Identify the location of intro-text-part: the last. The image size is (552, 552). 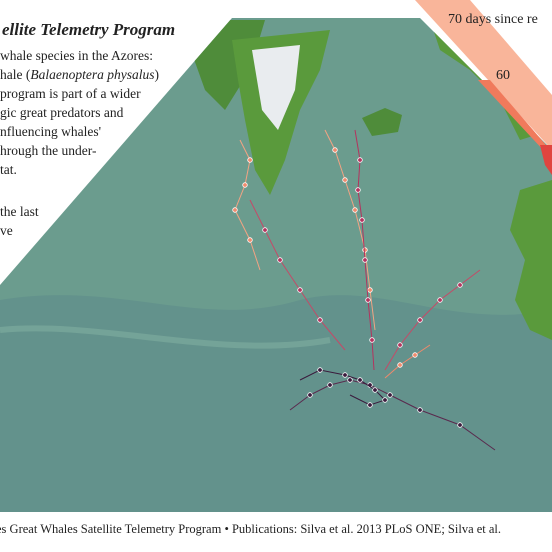
(19, 211).